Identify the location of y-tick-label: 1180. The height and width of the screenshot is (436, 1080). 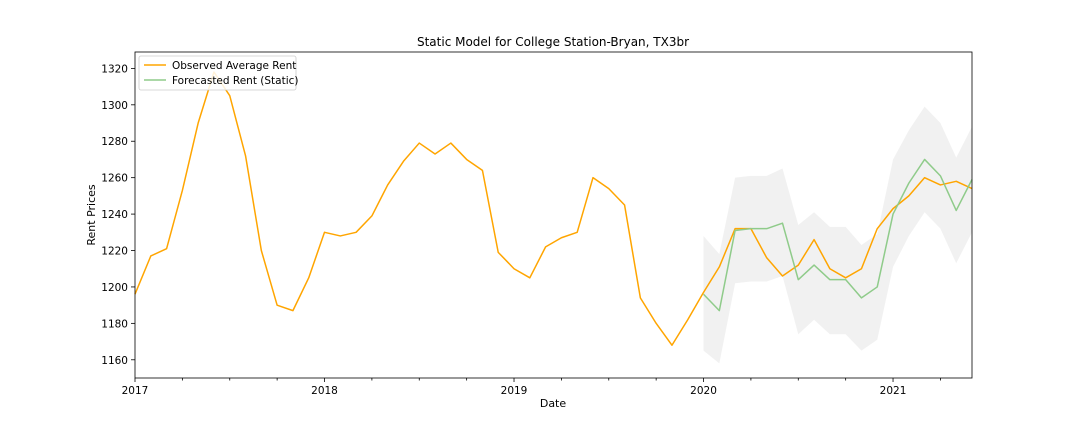
(114, 324).